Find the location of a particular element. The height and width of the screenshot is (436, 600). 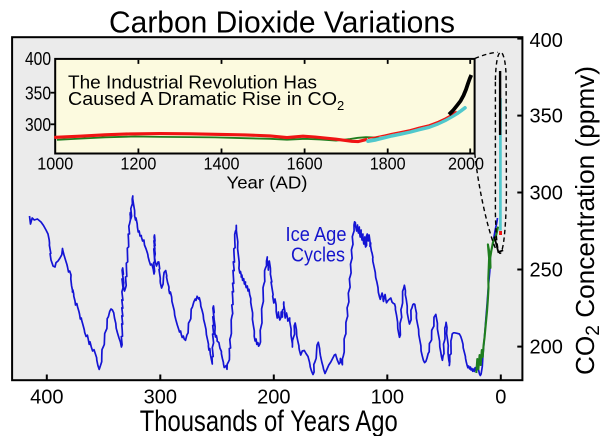

svg-text: Year (AD) is located at coordinates (267, 183).